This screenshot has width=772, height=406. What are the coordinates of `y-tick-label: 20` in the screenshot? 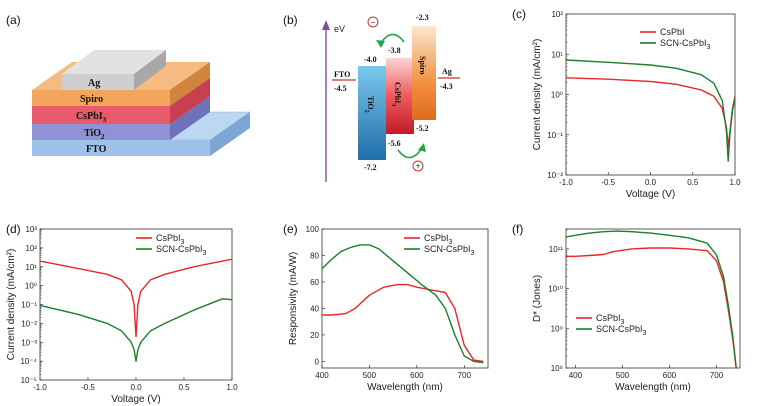 It's located at (314, 335).